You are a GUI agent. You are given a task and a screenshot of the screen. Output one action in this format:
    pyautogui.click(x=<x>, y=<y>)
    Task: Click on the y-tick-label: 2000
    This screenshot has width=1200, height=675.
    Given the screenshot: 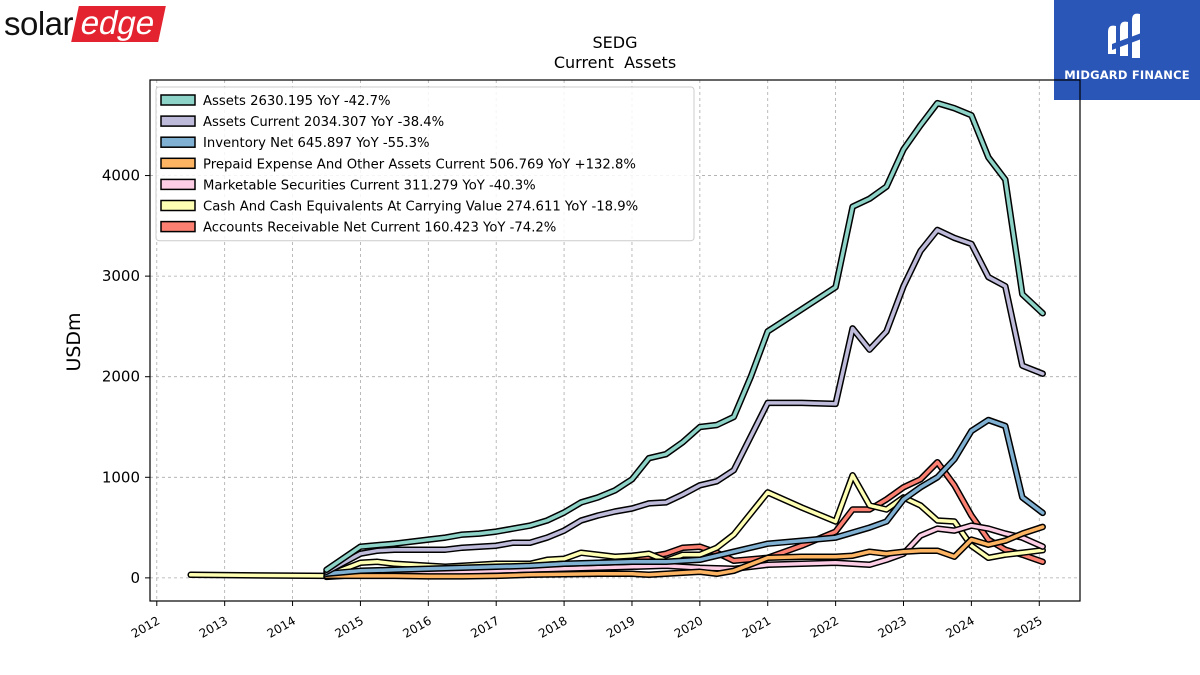 What is the action you would take?
    pyautogui.click(x=121, y=377)
    